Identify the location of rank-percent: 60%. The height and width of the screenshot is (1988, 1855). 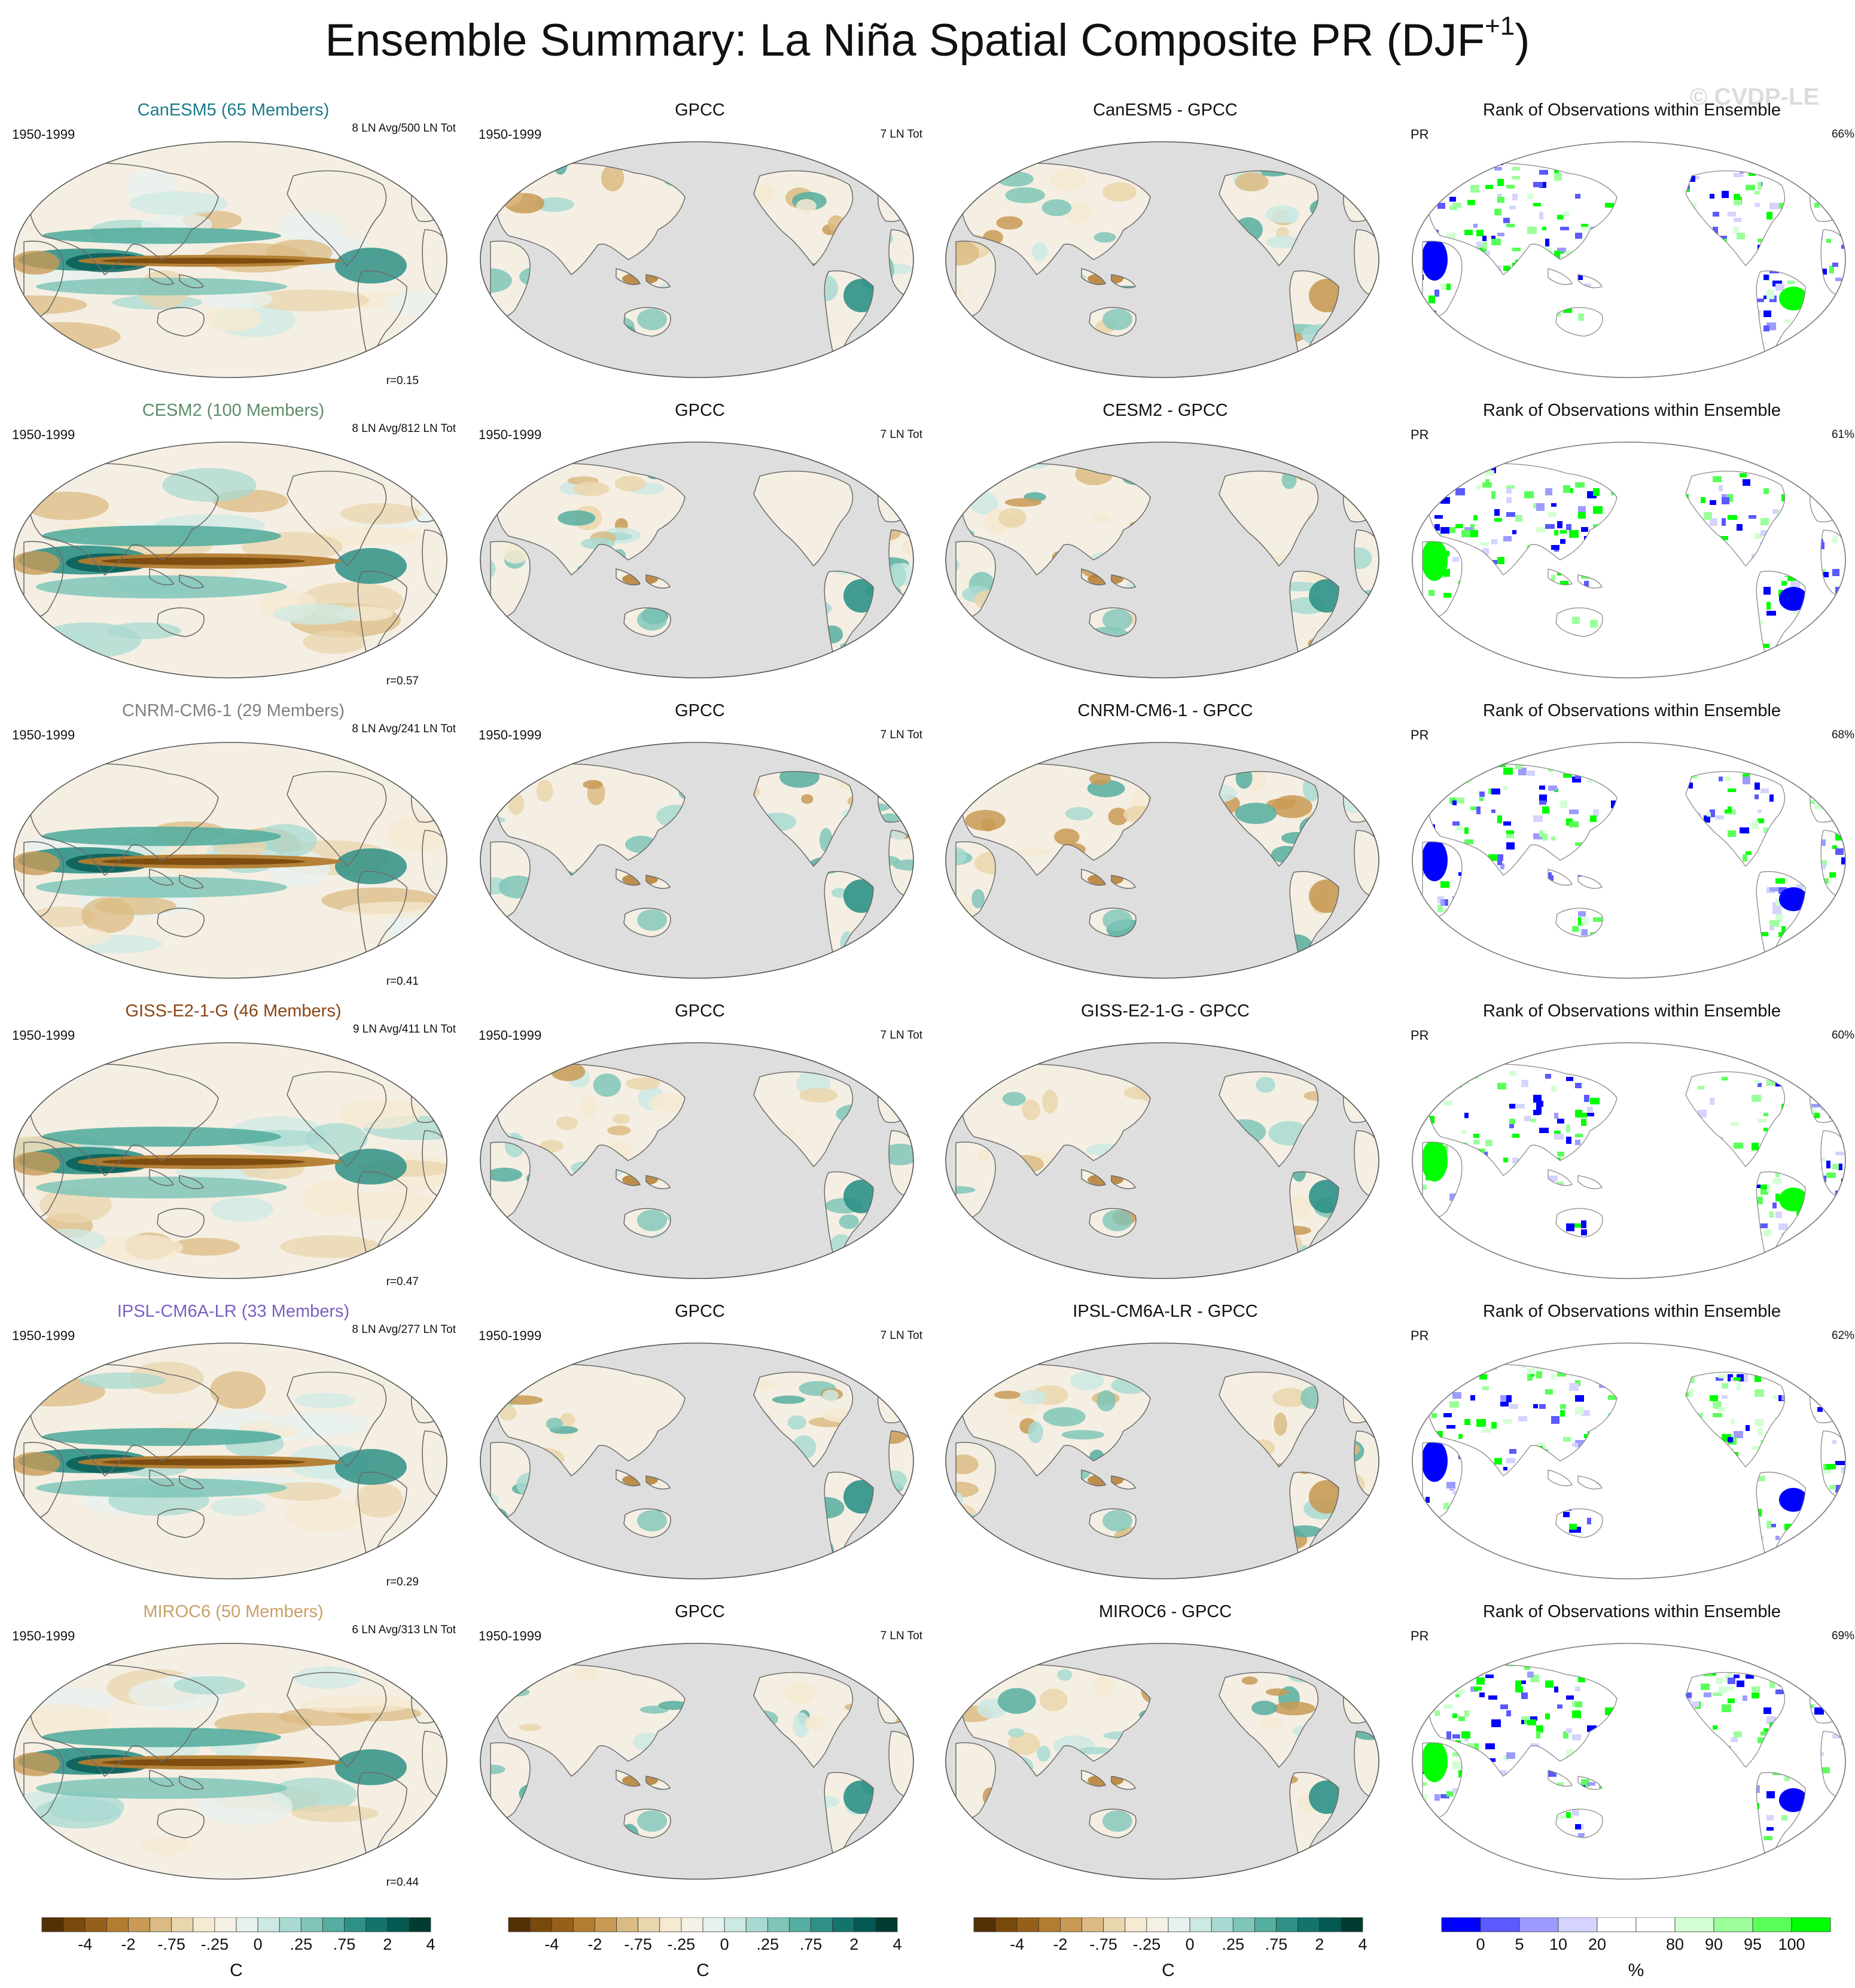
(1842, 1035).